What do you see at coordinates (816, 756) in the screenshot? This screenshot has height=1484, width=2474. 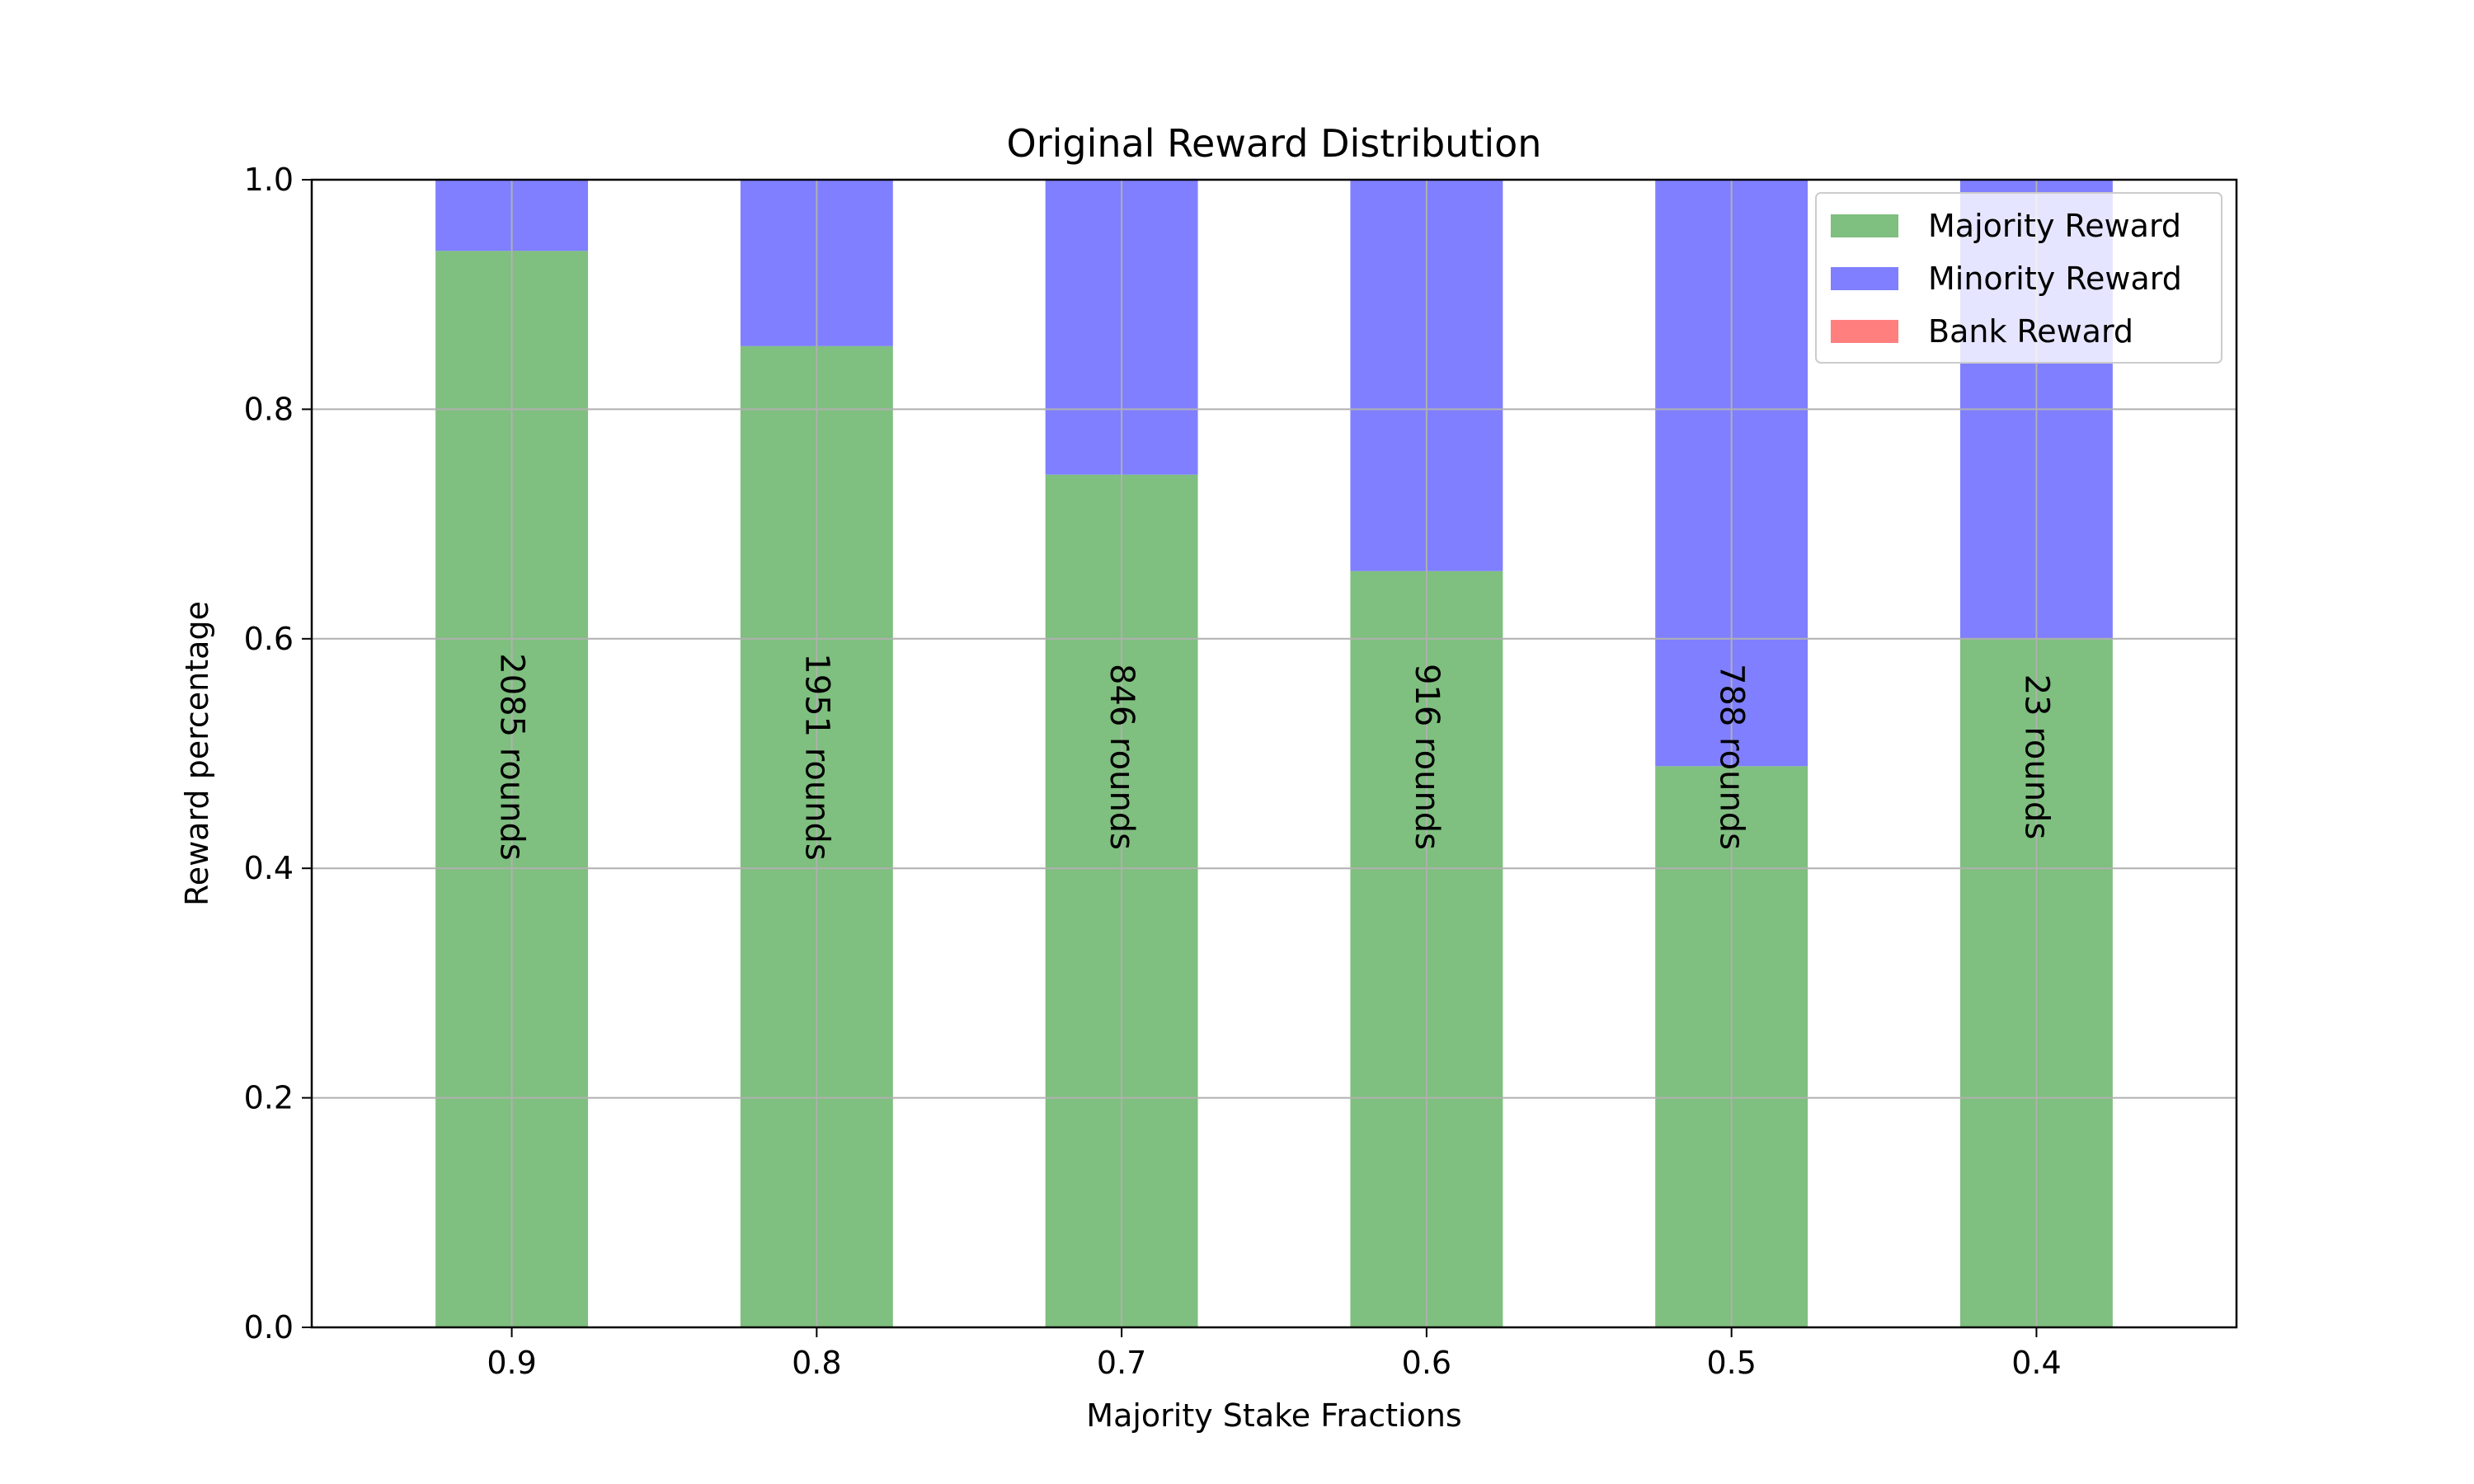 I see `bar-annotation: 1951 rounds` at bounding box center [816, 756].